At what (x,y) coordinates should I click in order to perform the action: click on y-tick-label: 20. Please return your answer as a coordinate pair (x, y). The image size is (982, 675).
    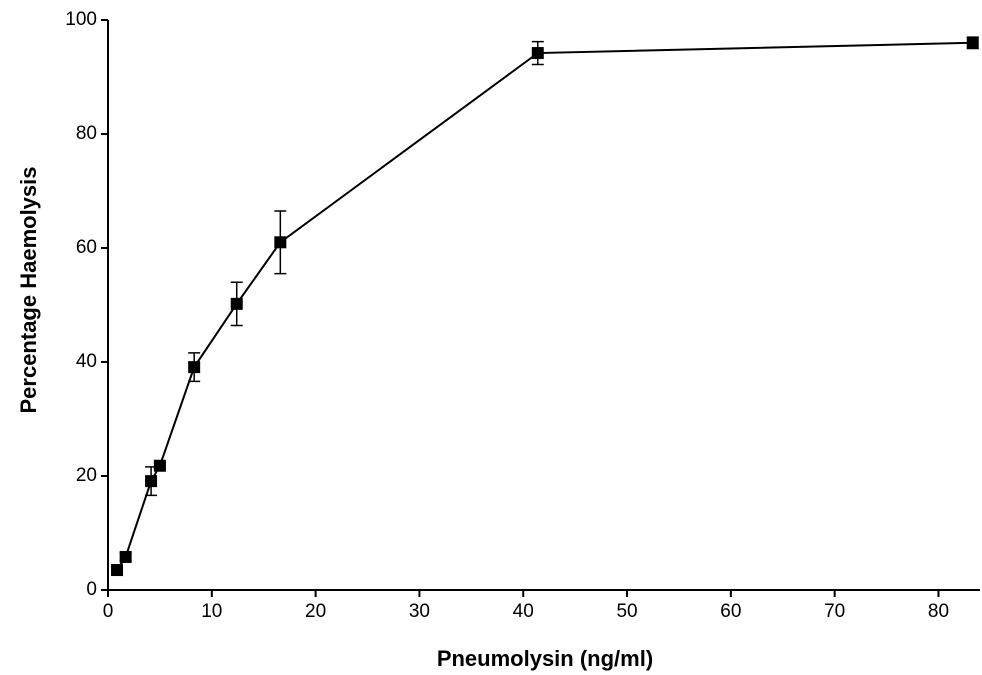
    Looking at the image, I should click on (86, 475).